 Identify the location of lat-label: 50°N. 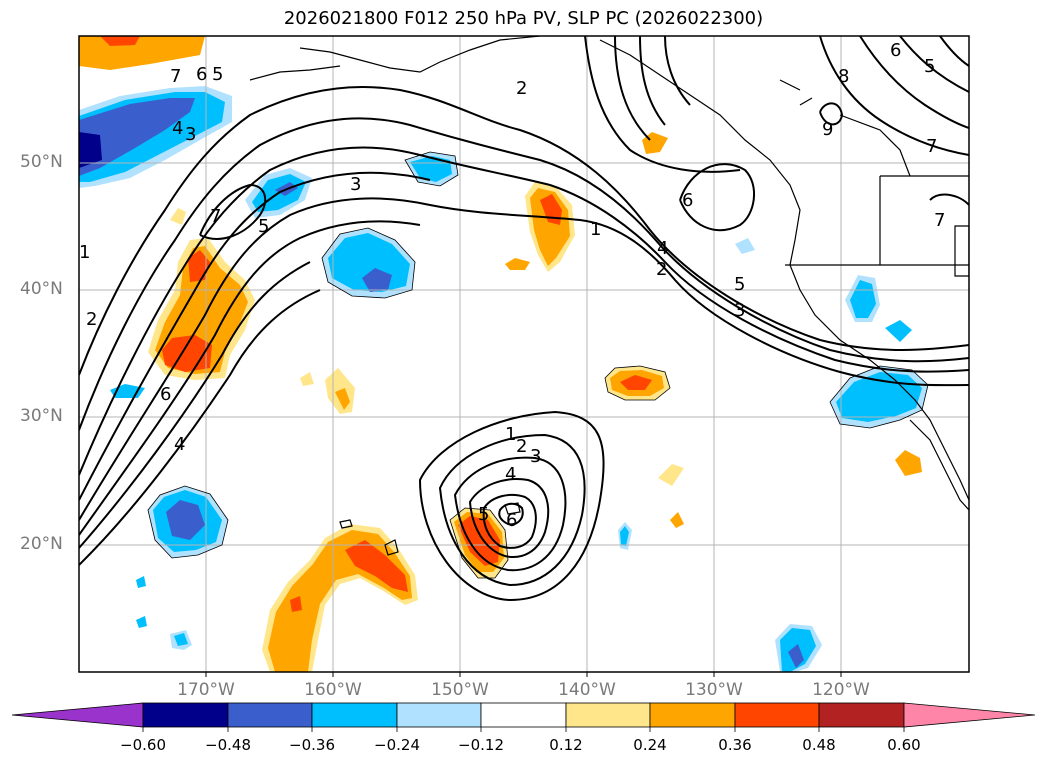
(41, 162).